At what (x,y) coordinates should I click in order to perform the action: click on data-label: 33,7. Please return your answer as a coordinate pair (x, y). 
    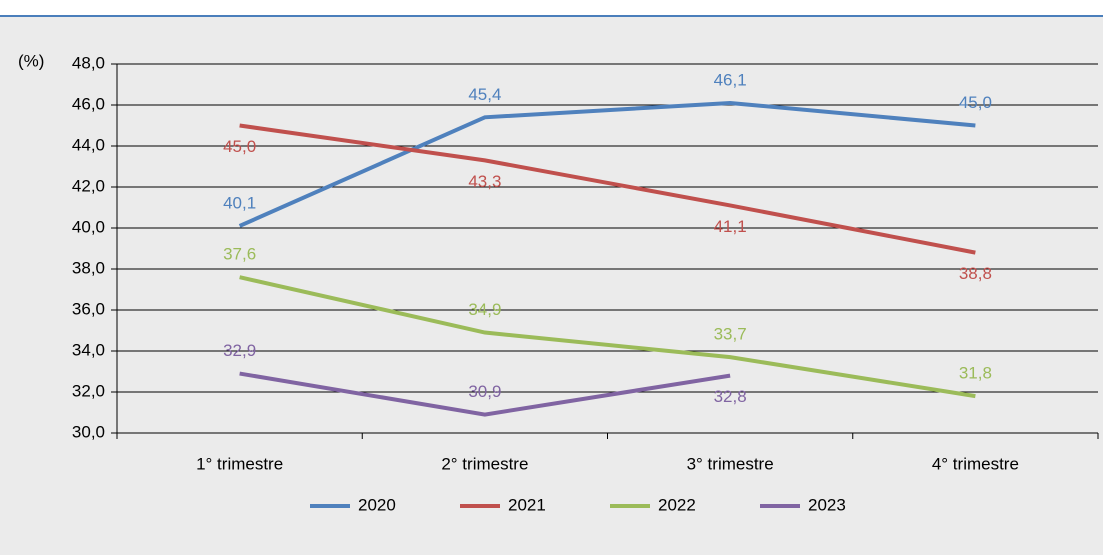
    Looking at the image, I should click on (730, 334).